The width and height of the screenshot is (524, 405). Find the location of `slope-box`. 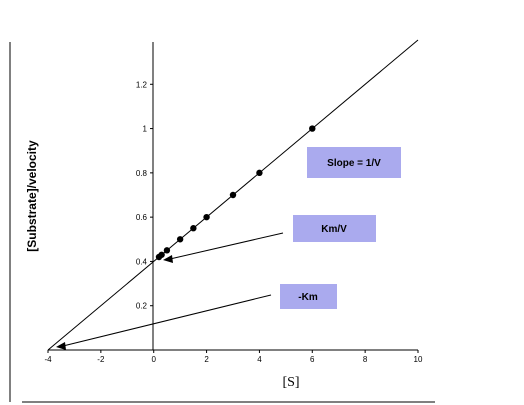

slope-box is located at coordinates (354, 162).